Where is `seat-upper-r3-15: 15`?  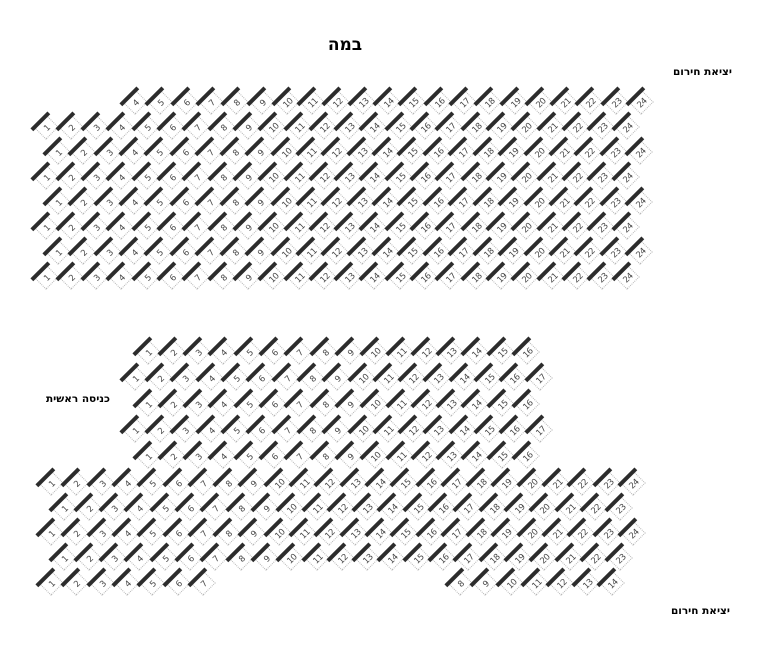 seat-upper-r3-15: 15 is located at coordinates (412, 152).